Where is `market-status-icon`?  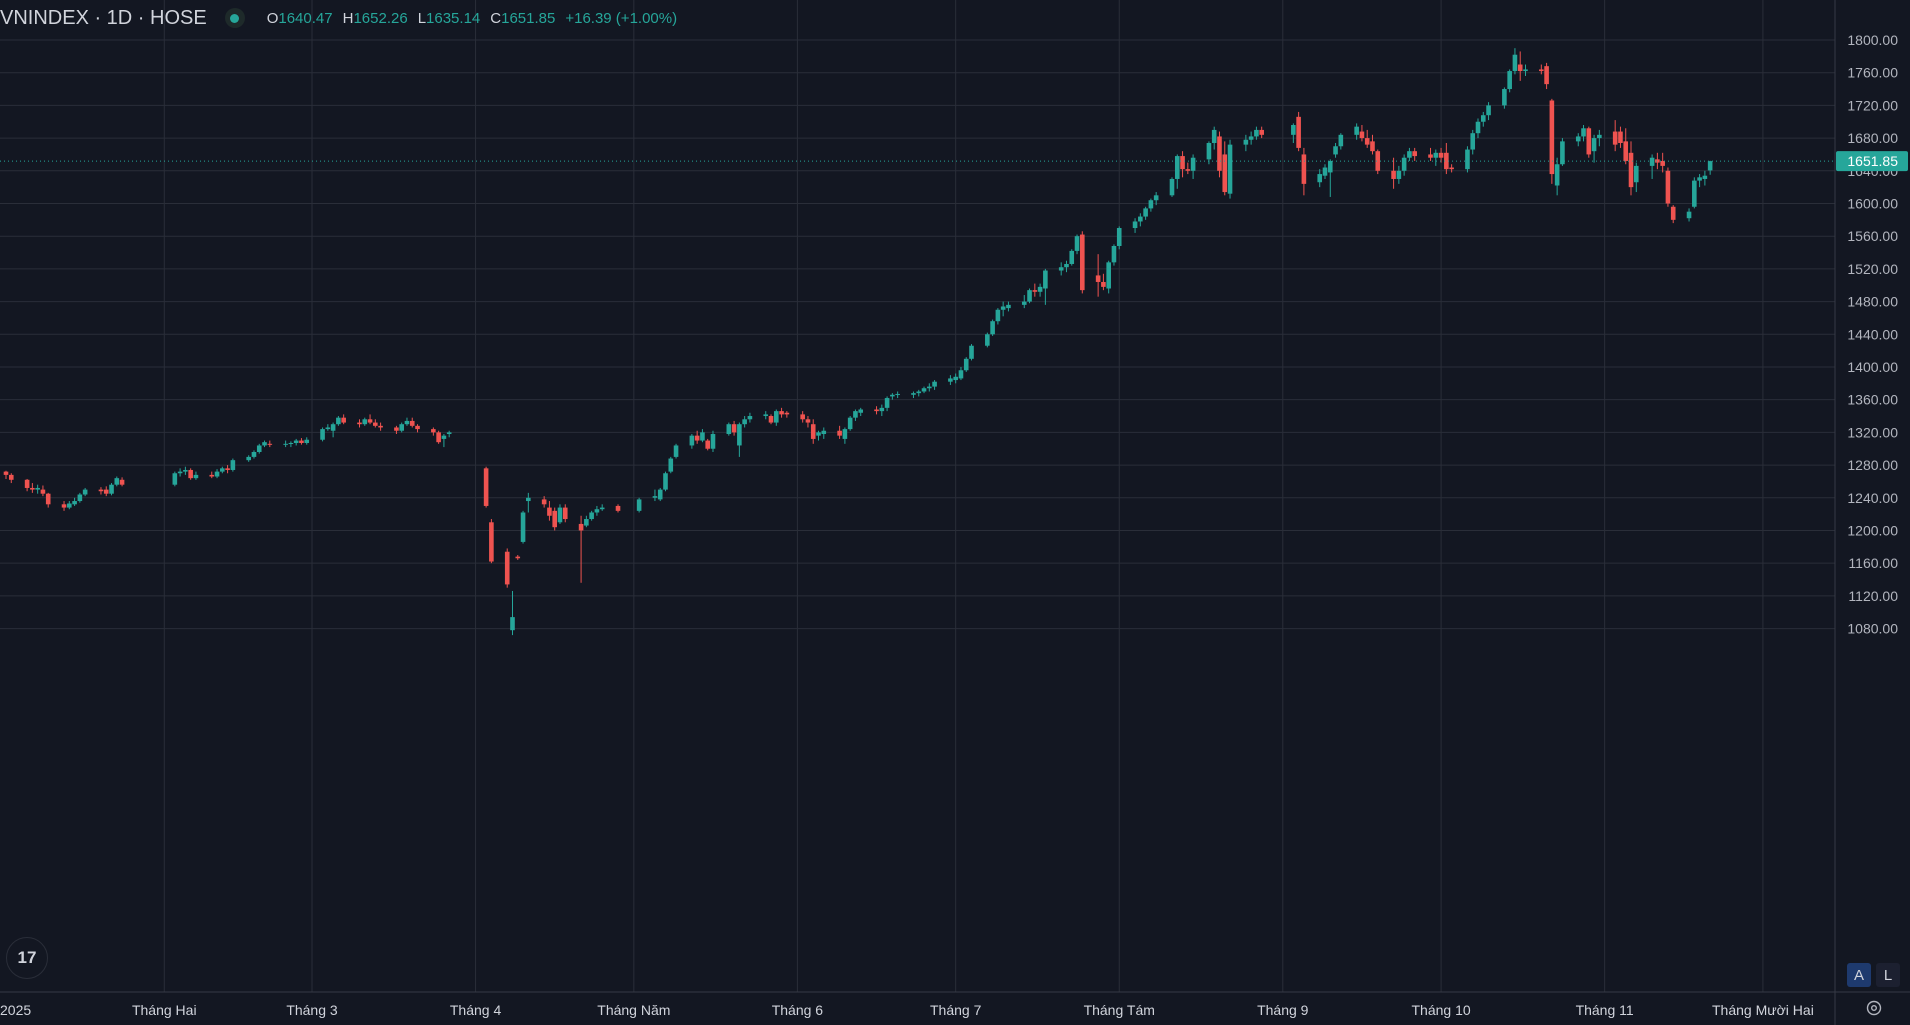 market-status-icon is located at coordinates (234, 18).